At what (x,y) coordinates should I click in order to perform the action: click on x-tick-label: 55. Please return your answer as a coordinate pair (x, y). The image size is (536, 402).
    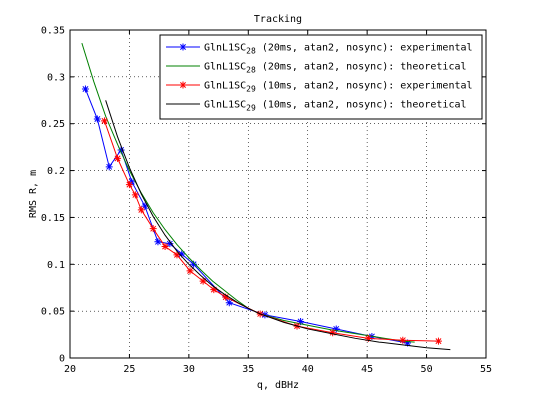
    Looking at the image, I should click on (486, 369).